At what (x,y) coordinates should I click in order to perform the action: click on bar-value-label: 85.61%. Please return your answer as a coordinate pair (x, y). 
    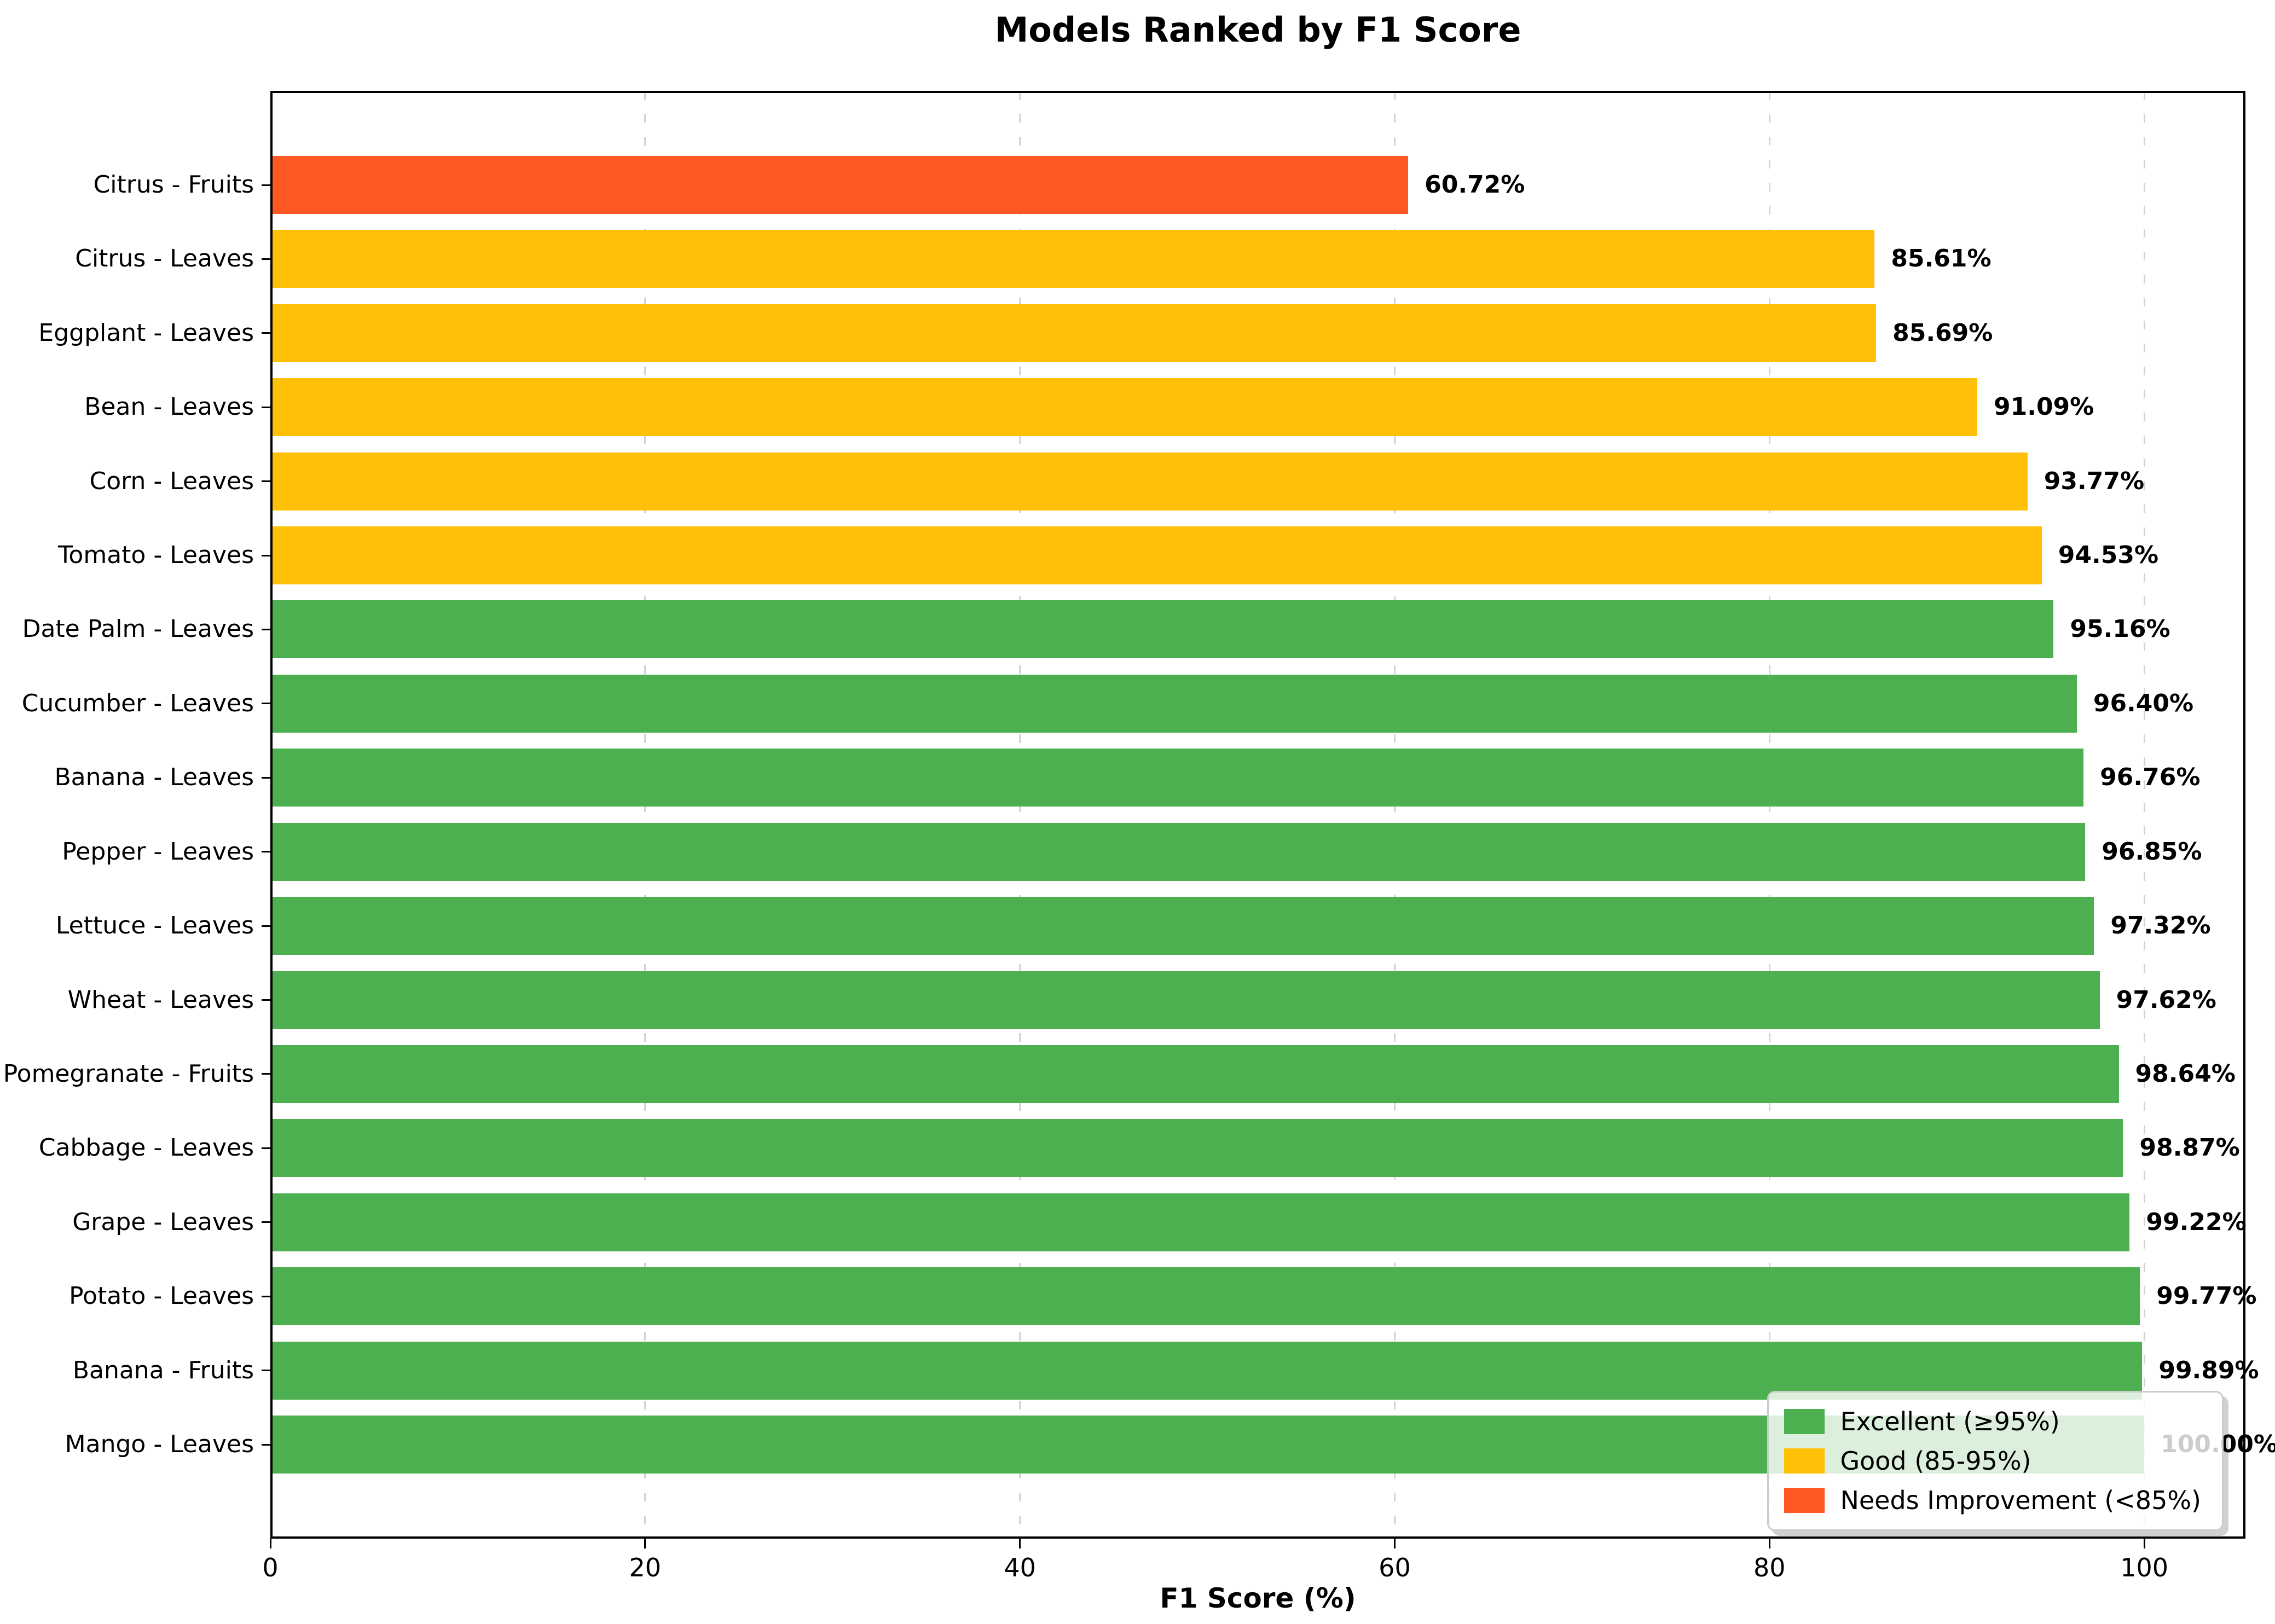
    Looking at the image, I should click on (1941, 259).